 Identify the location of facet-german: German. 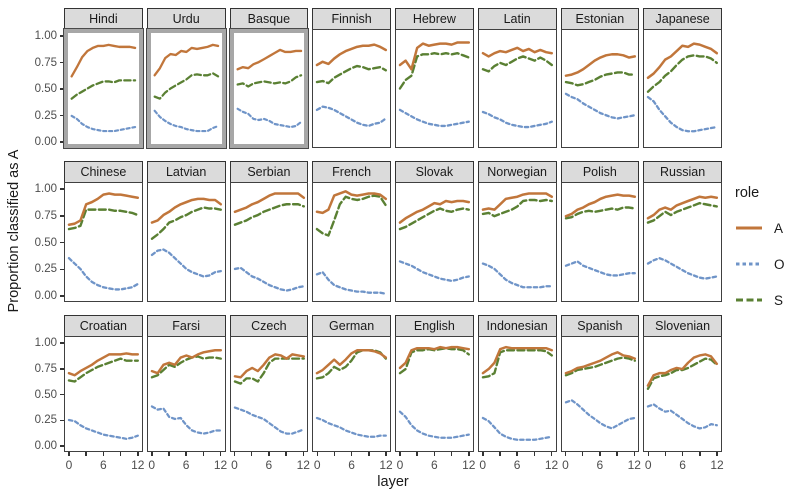
(351, 383).